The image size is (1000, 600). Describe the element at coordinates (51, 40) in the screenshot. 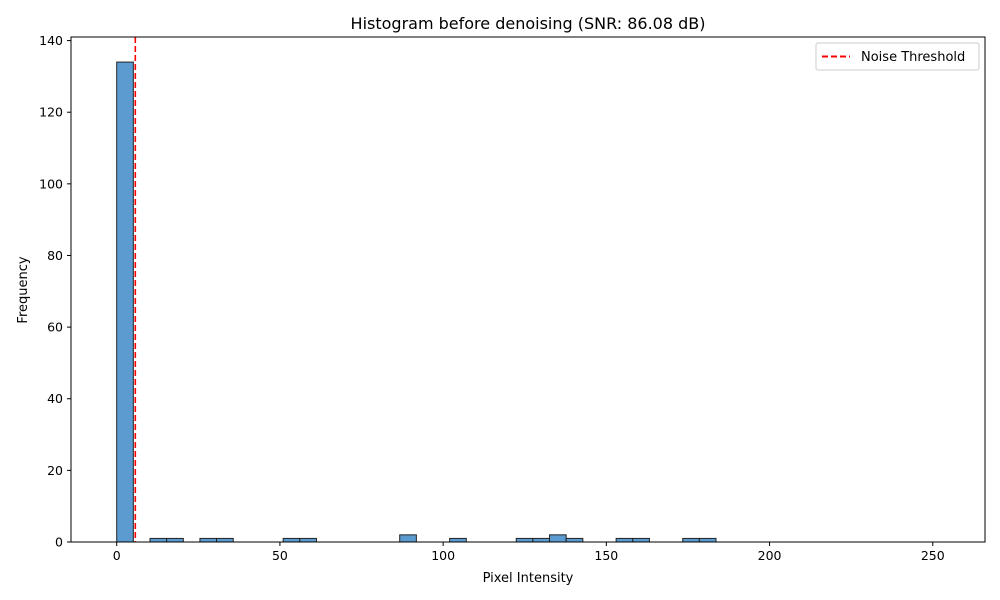

I see `y-tick-label: 140` at that location.